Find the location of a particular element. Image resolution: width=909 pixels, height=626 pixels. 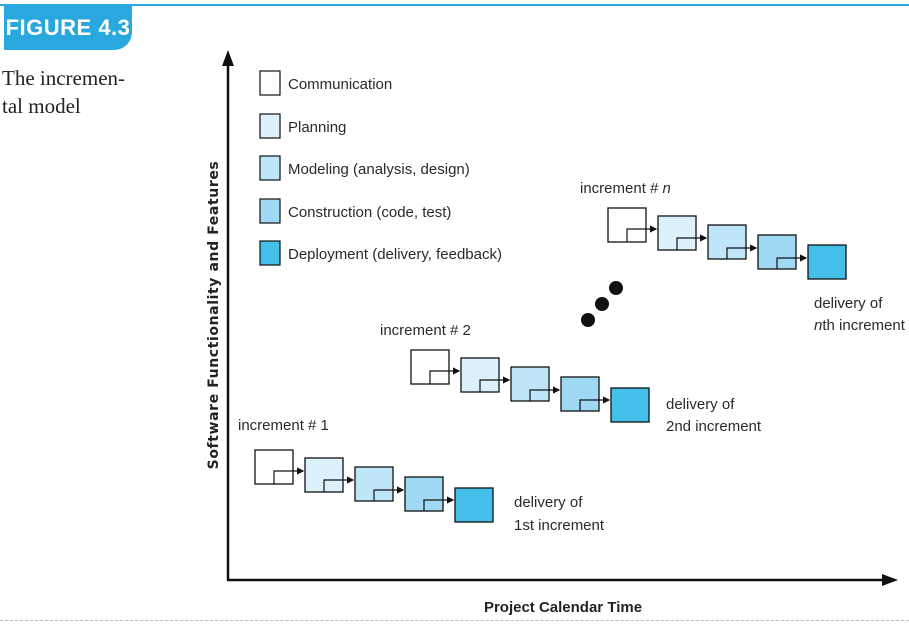

x-axis-arrowhead is located at coordinates (890, 580).